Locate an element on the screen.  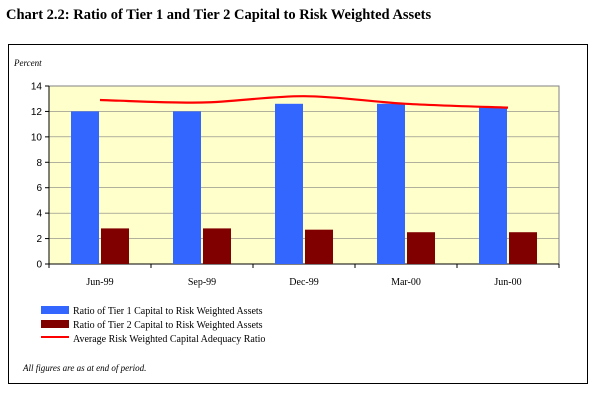
y-tick-label: 4 is located at coordinates (39, 214).